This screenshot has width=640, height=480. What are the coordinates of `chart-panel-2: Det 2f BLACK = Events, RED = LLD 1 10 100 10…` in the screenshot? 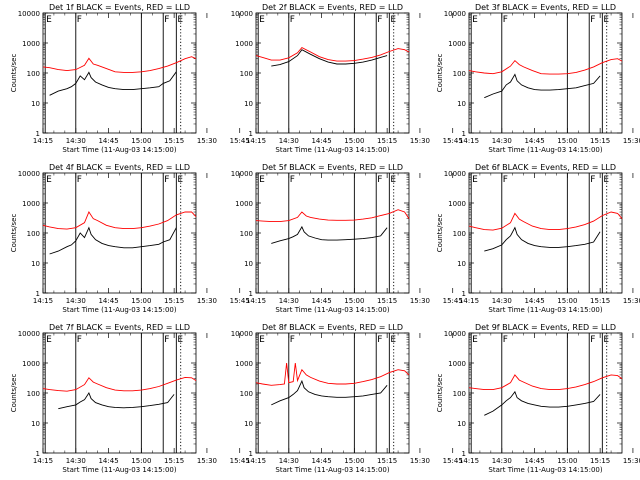 It's located at (347, 78).